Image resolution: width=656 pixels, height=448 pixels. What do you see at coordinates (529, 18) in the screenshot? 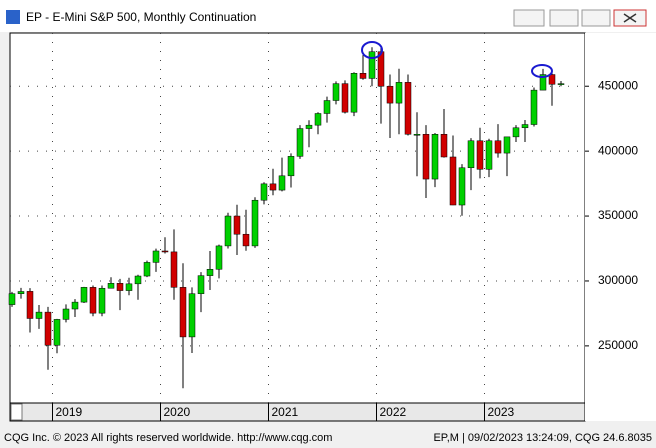
I see `link-button` at bounding box center [529, 18].